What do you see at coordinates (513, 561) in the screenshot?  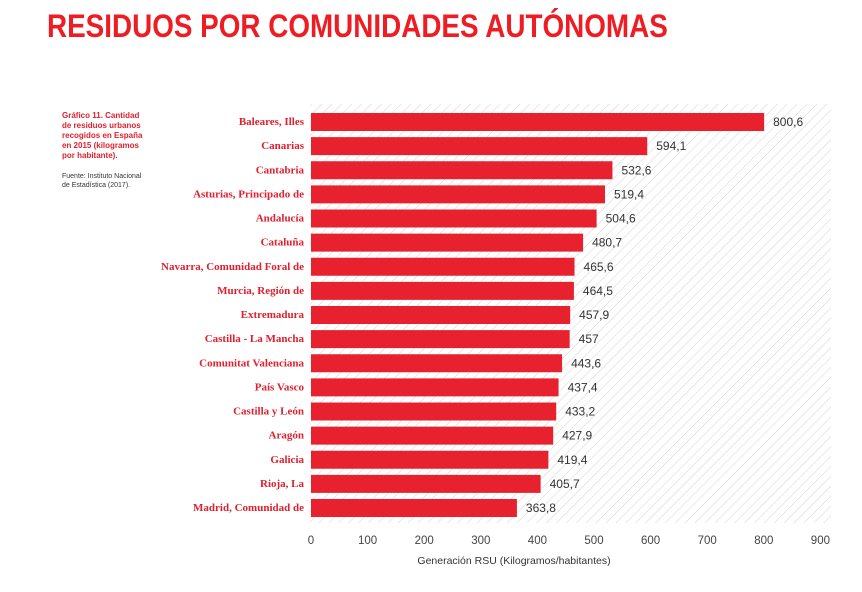 I see `x-axis-title: Generación RSU (Kilogramos/habitantes)` at bounding box center [513, 561].